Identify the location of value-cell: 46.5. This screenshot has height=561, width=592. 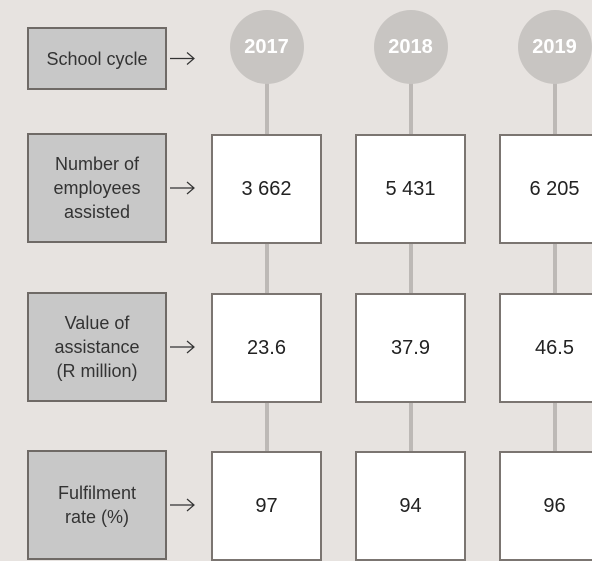
(545, 348).